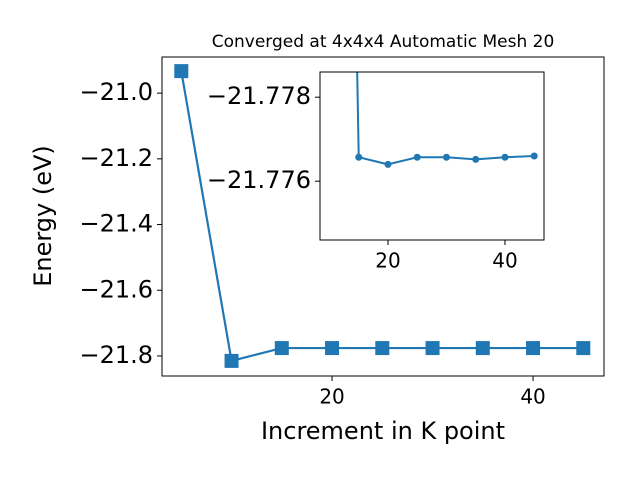 Image resolution: width=640 pixels, height=480 pixels. What do you see at coordinates (116, 158) in the screenshot?
I see `y-tick-label: −21.2` at bounding box center [116, 158].